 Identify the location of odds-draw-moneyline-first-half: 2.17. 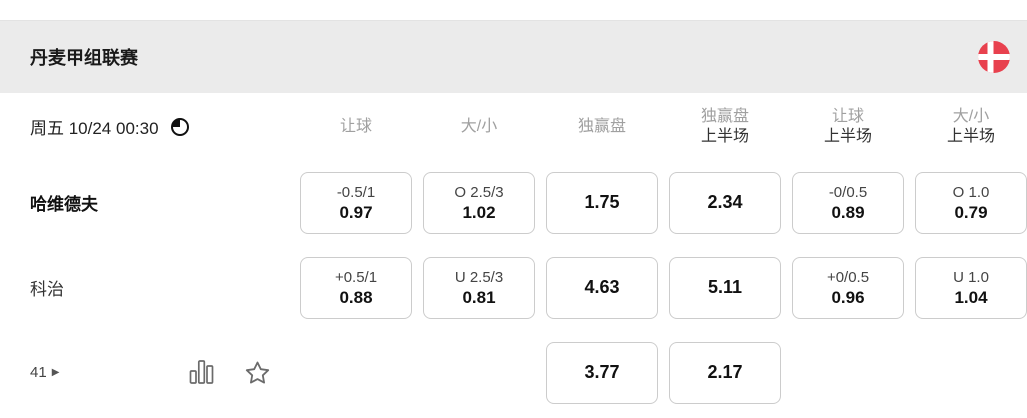
(725, 372).